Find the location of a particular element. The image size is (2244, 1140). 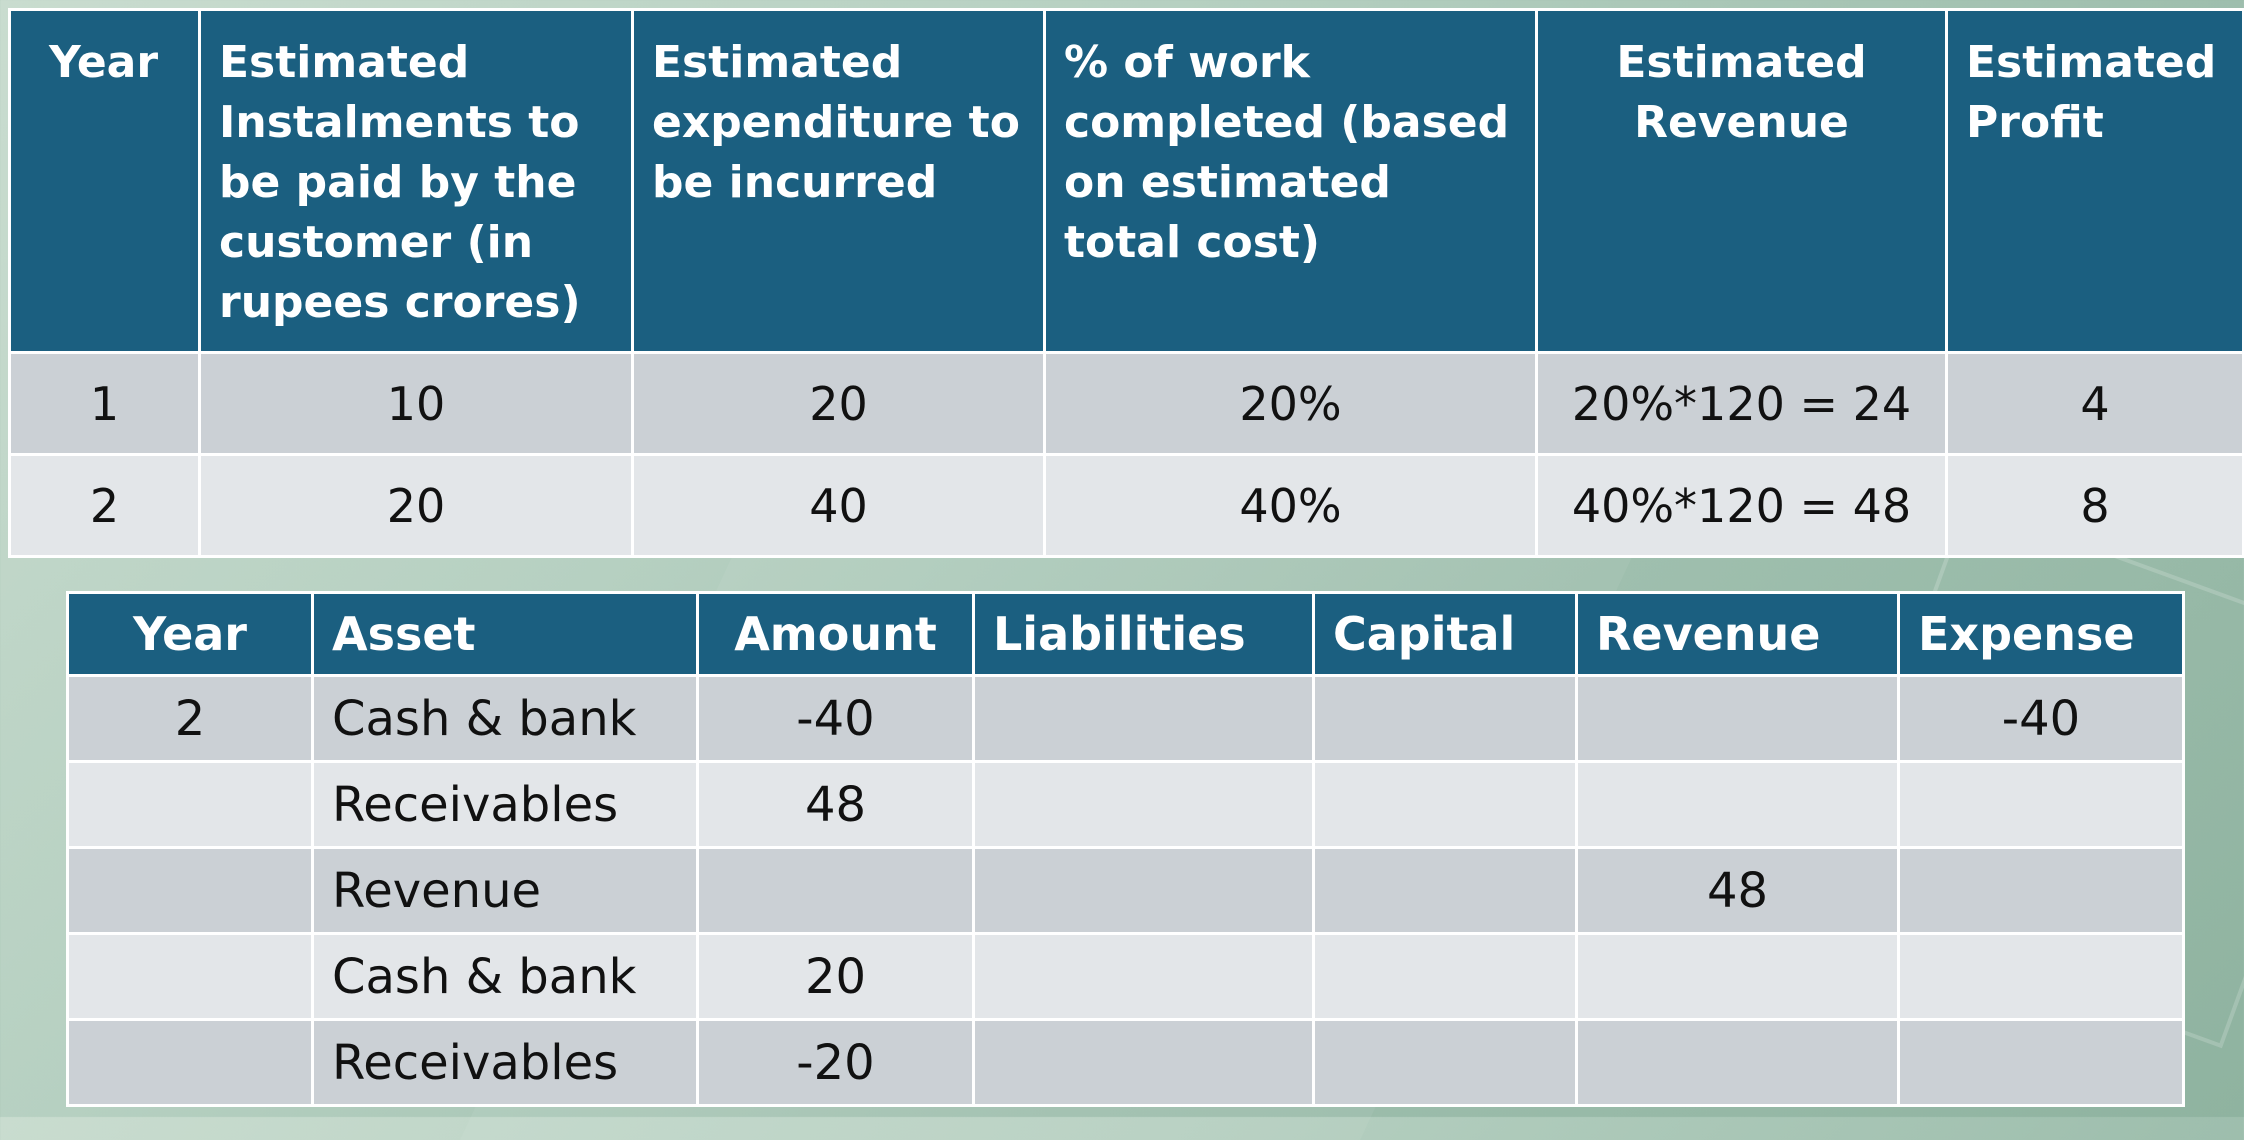

cell-revenue: 20%*120 = 24 is located at coordinates (1741, 403).